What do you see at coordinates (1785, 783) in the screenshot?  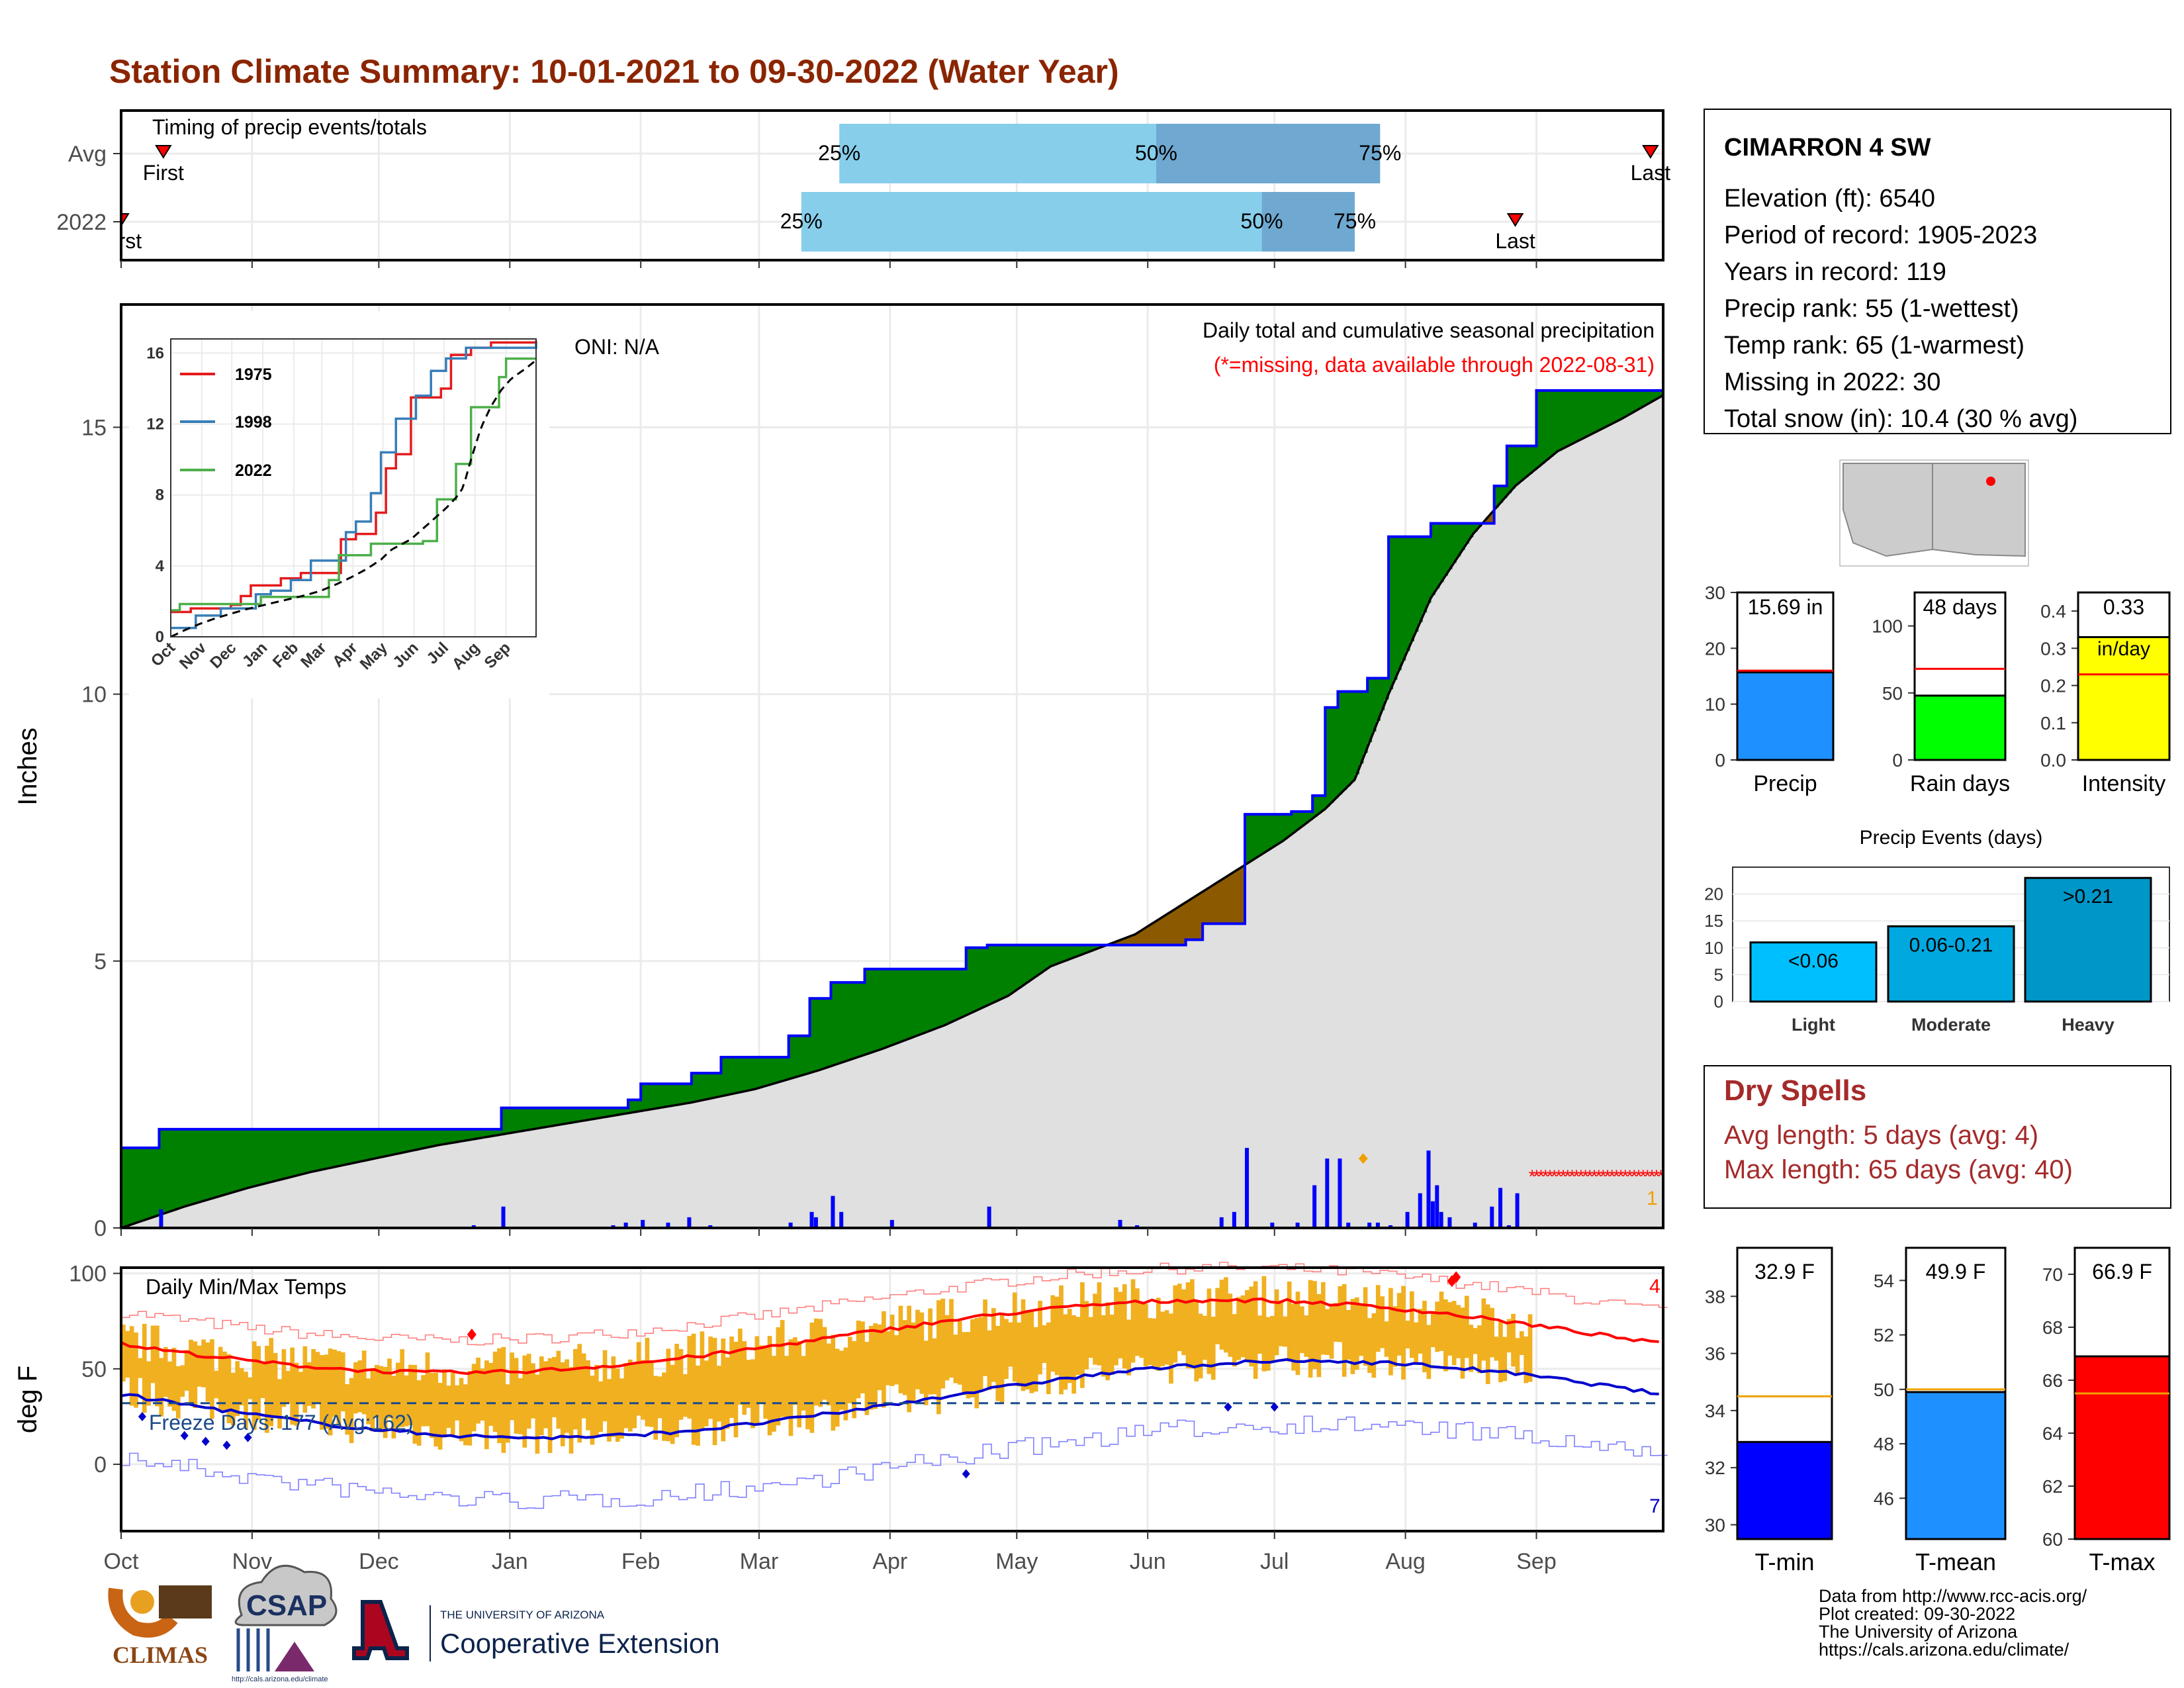 I see `summary-bar-name: Precip` at bounding box center [1785, 783].